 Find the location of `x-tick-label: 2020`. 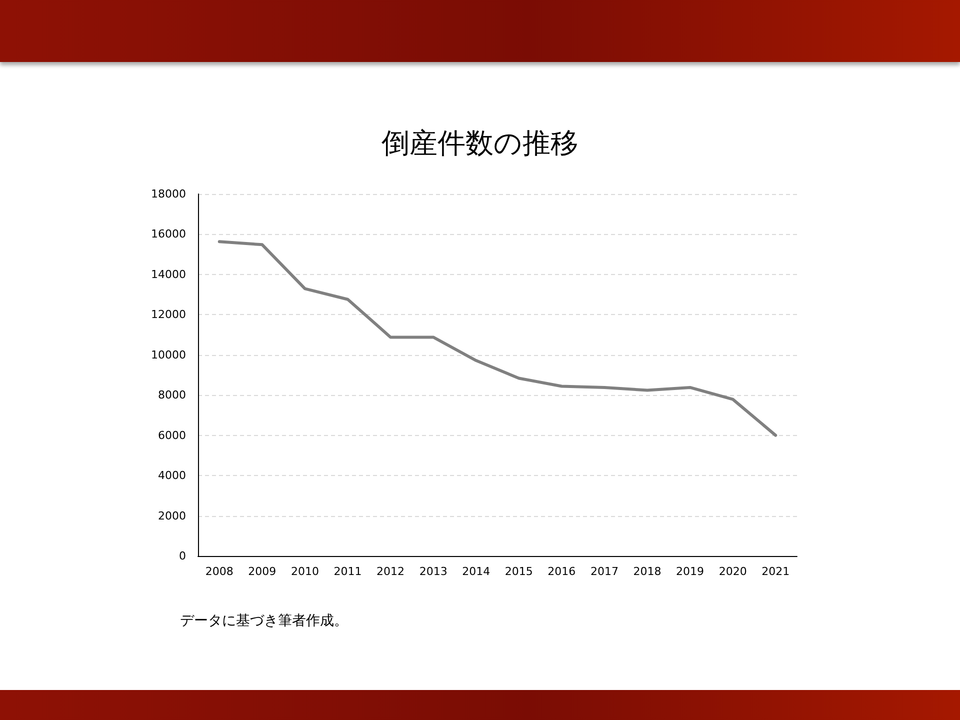

x-tick-label: 2020 is located at coordinates (732, 571).